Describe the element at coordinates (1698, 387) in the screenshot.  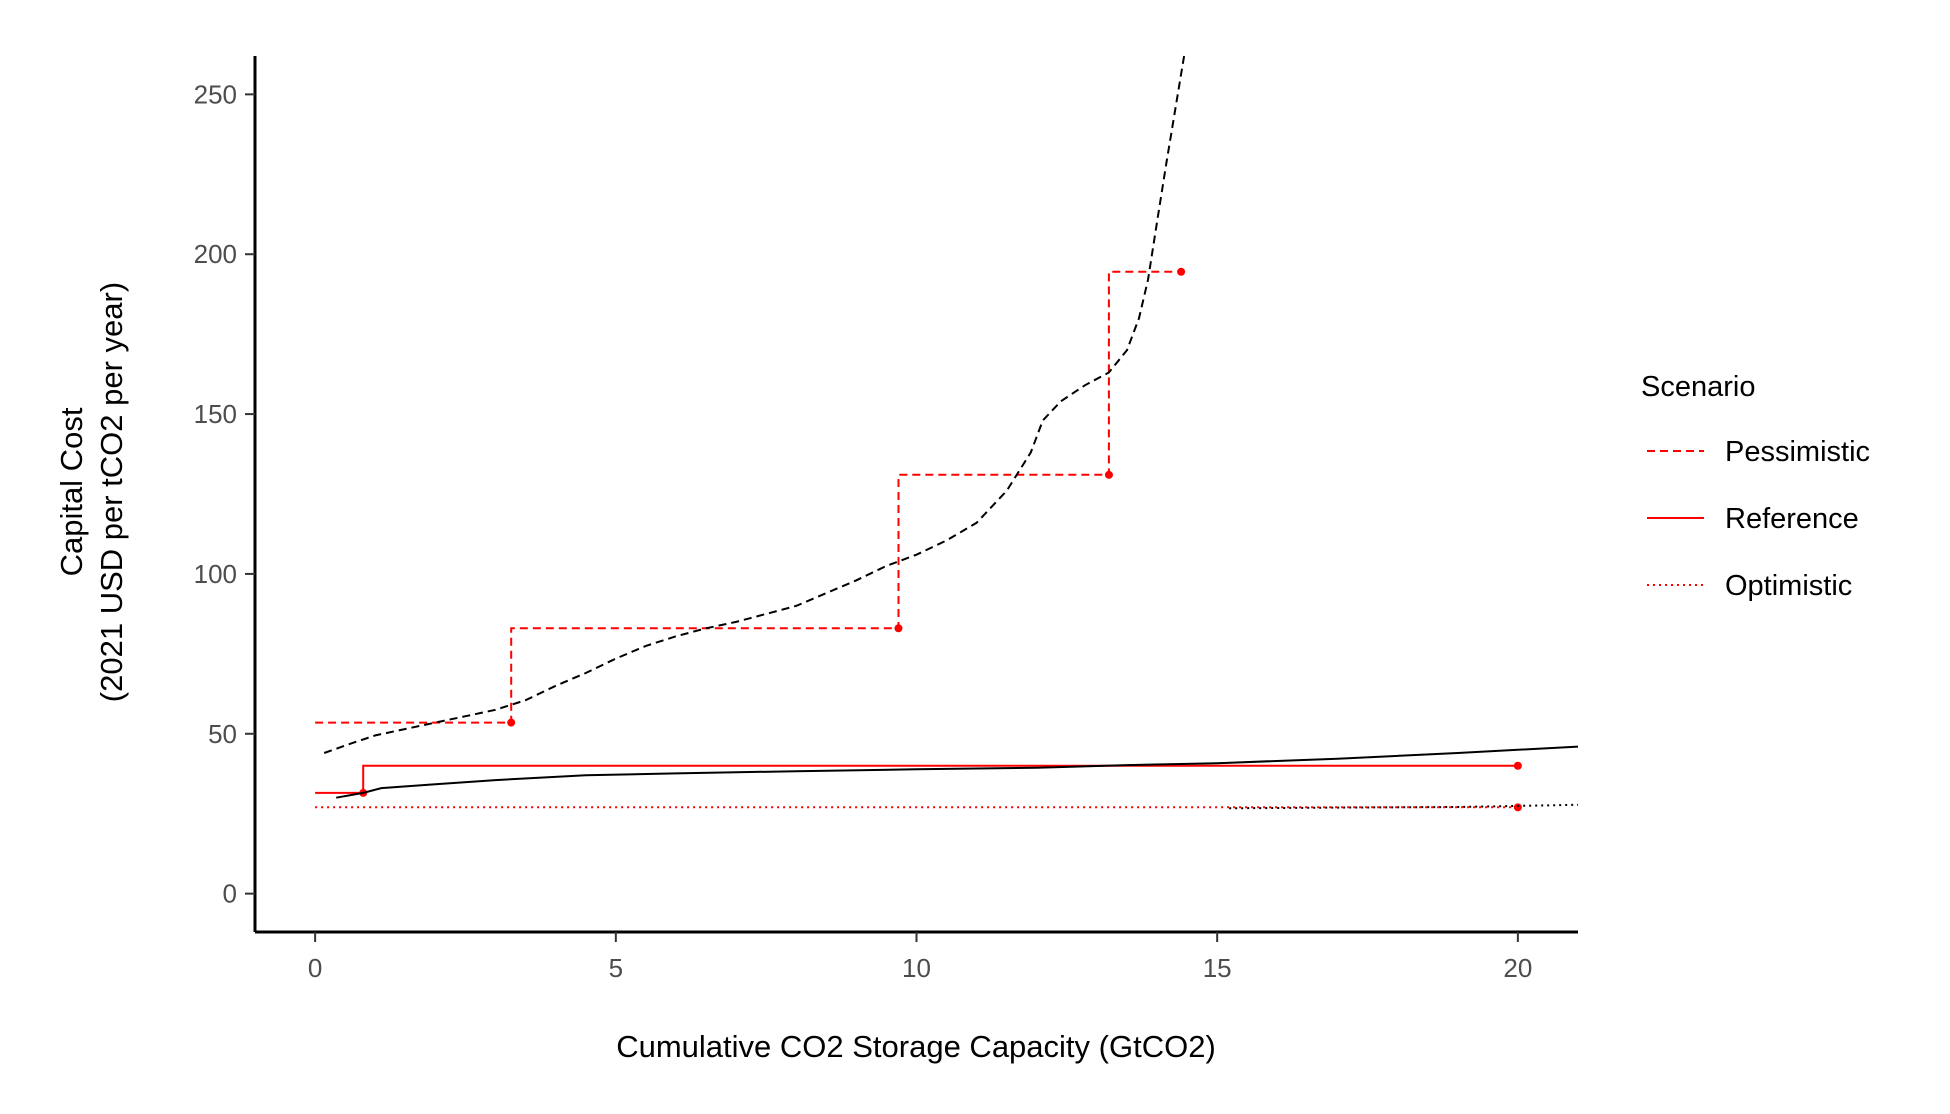
I see `legend-title: Scenario` at that location.